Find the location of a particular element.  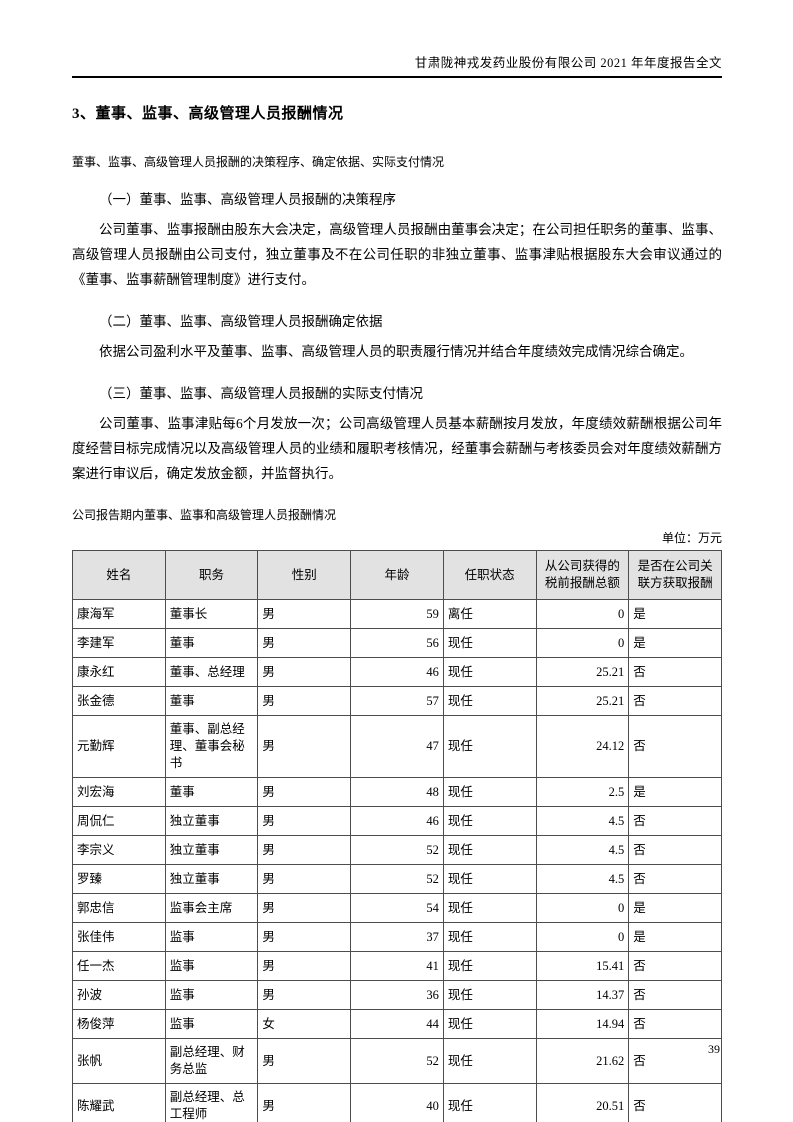

section-intro: 董事、监事、高级管理人员报酬的决策程序、确定依据、实际支付情况 is located at coordinates (258, 162).